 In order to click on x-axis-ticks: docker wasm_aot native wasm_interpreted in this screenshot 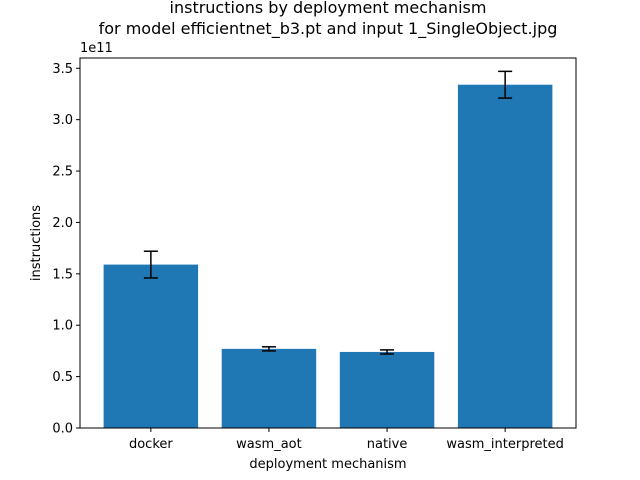, I will do `click(346, 440)`.